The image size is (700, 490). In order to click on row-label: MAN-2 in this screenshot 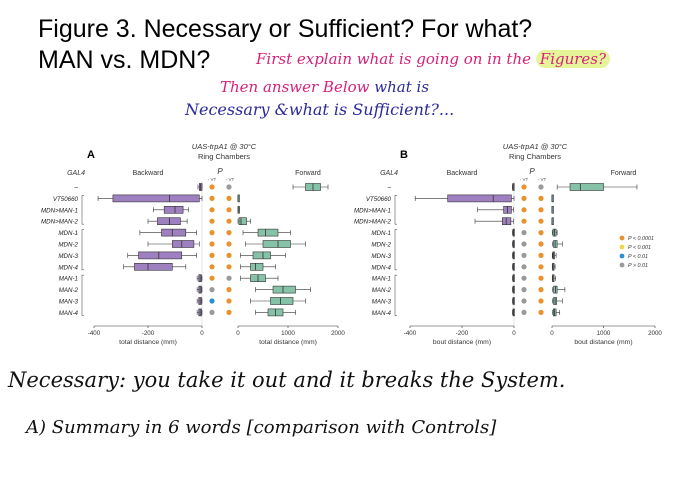, I will do `click(69, 290)`.